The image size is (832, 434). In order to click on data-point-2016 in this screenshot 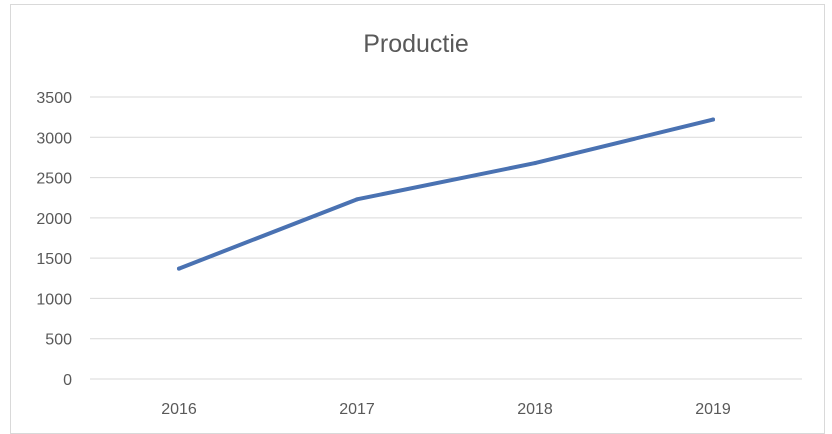, I will do `click(179, 268)`.